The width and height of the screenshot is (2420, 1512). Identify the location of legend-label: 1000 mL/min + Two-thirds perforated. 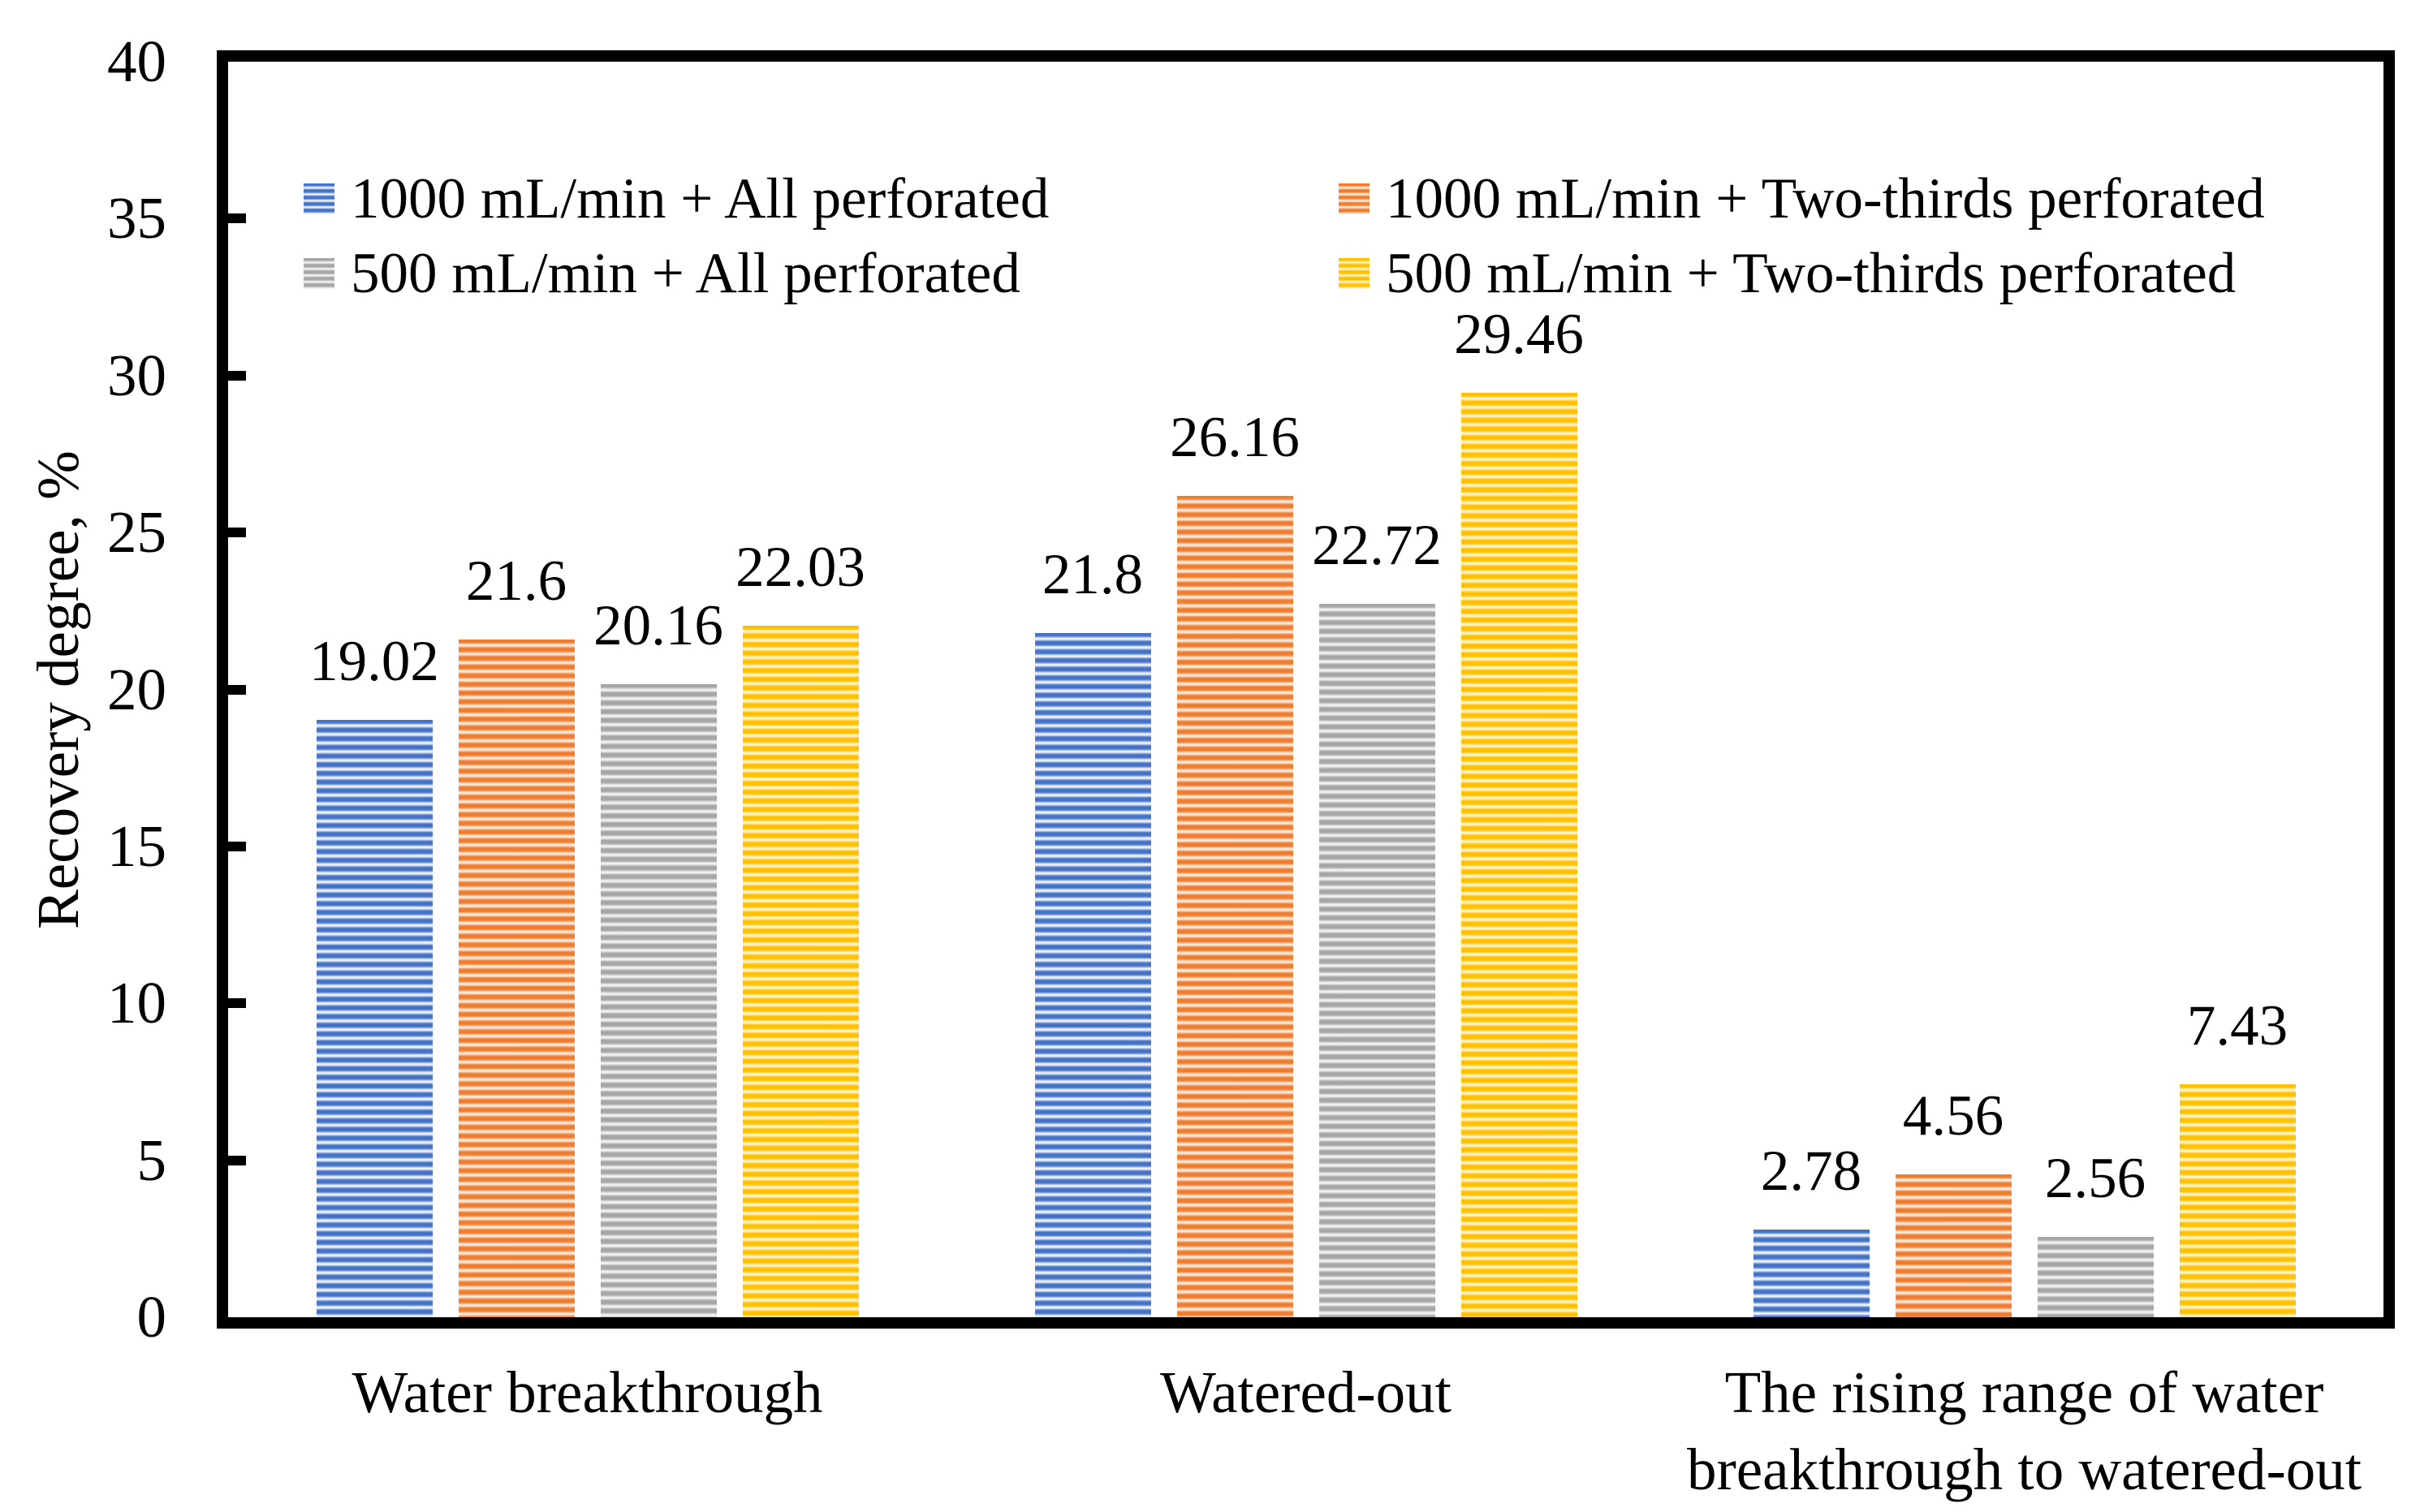
(1826, 199).